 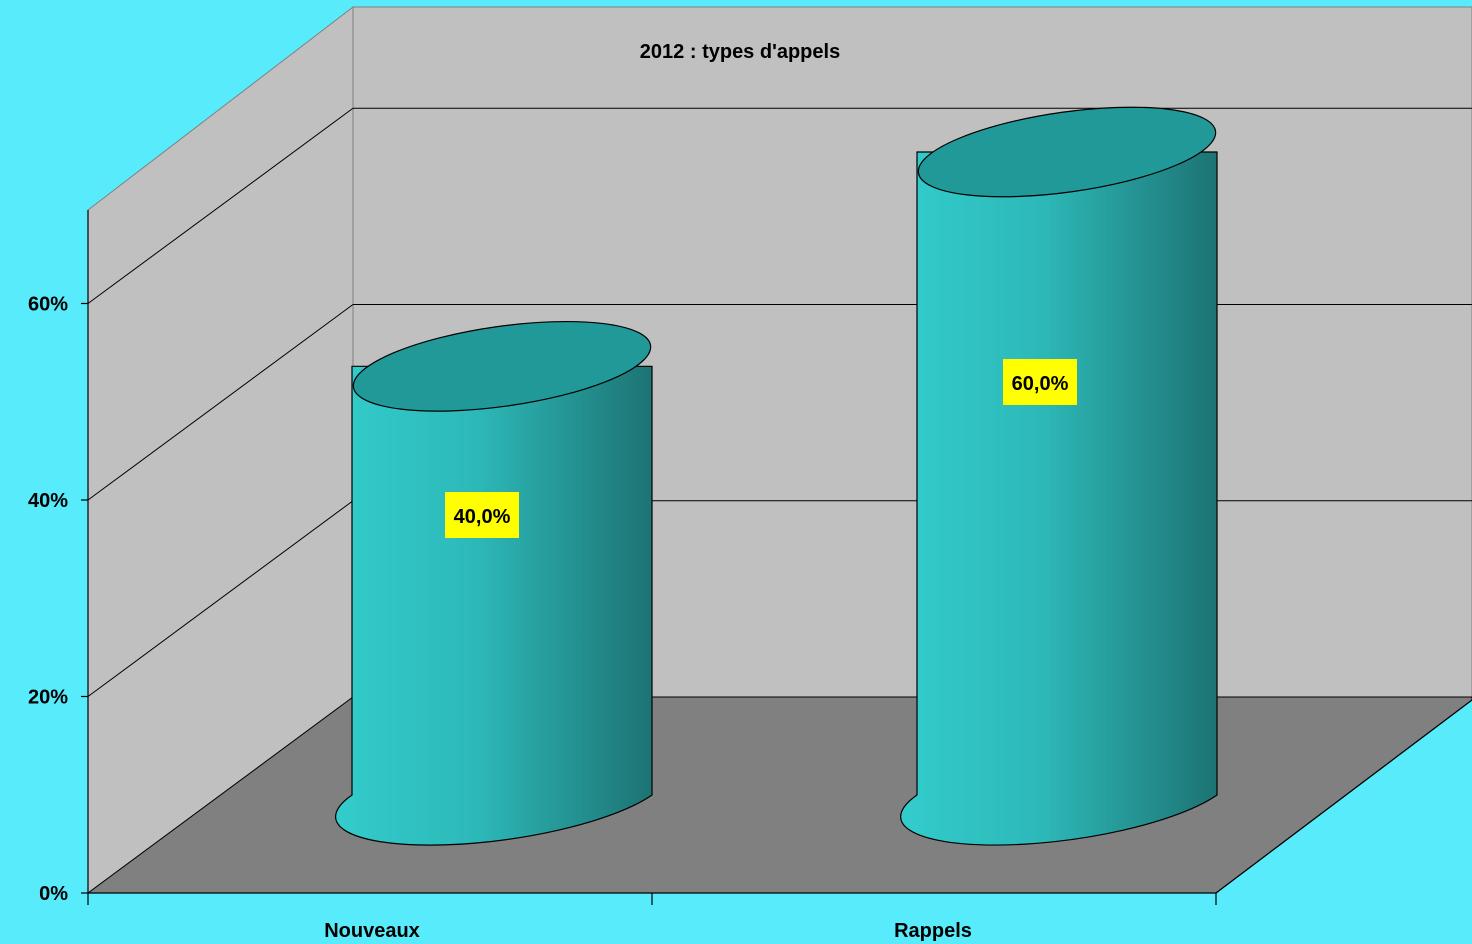 I want to click on data-label: 40,0%, so click(x=482, y=515).